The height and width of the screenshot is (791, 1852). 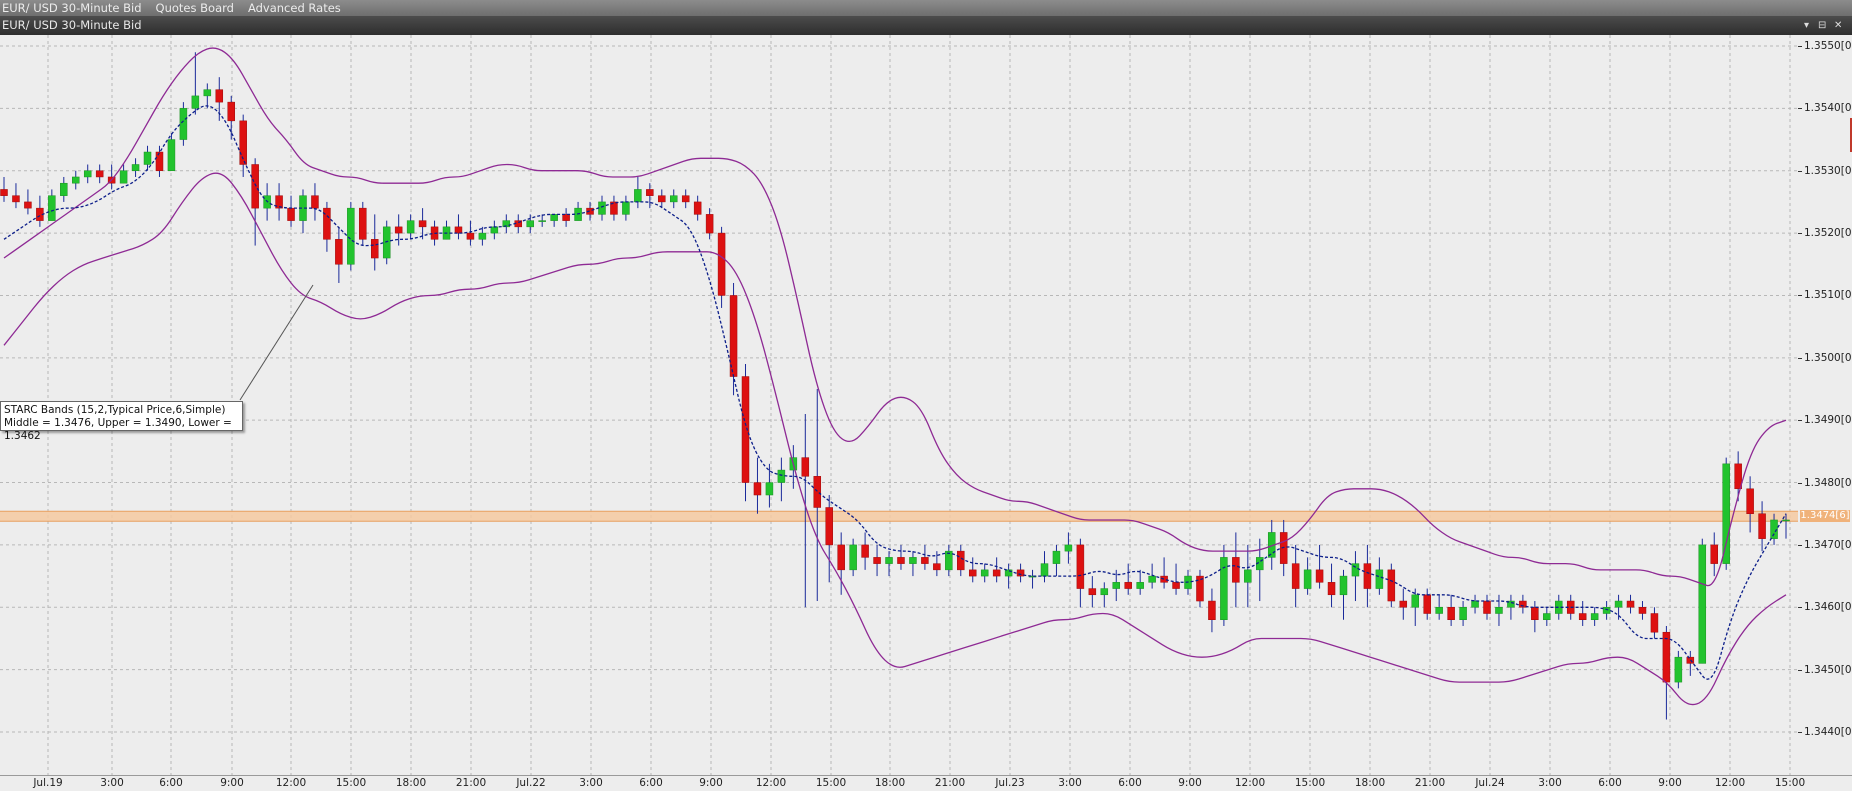 I want to click on restore-icon: ⊟, so click(x=1822, y=25).